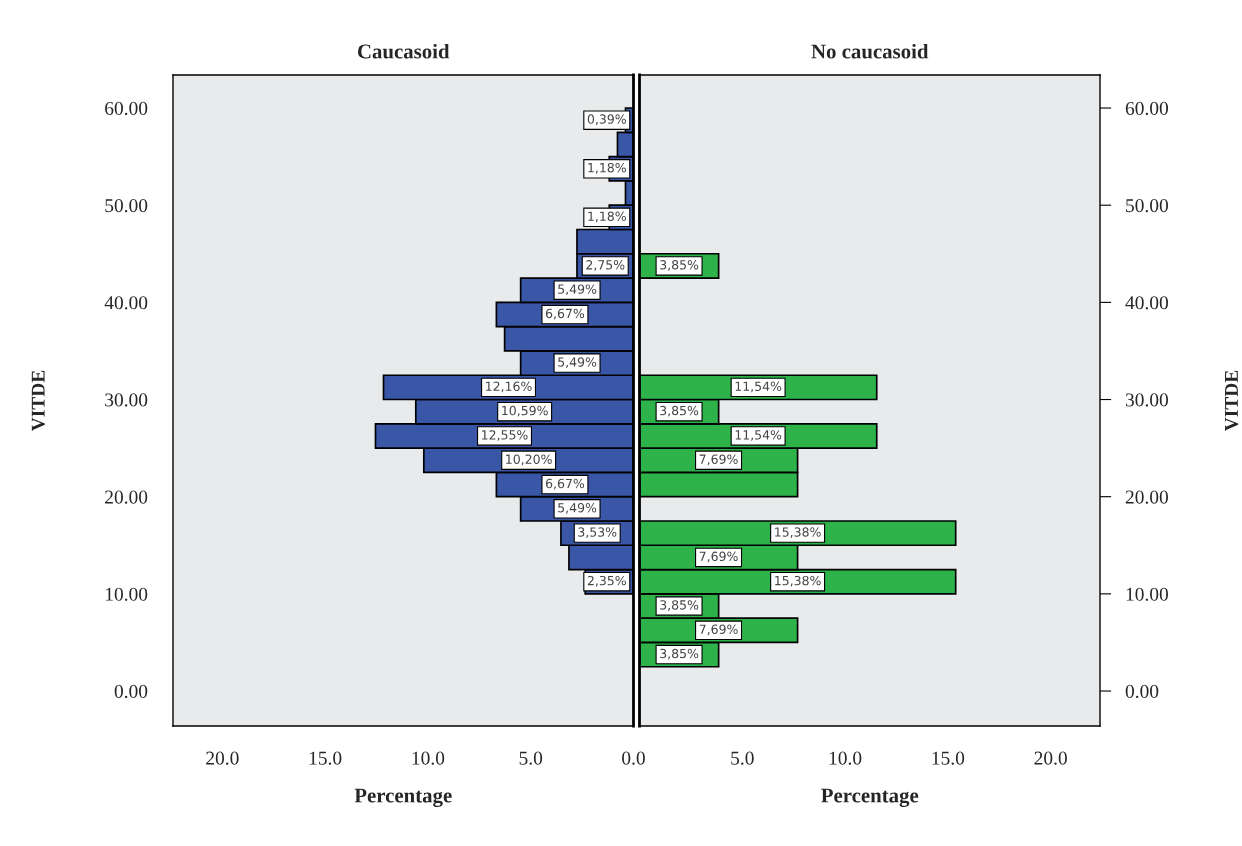  What do you see at coordinates (597, 533) in the screenshot?
I see `data-label: 3,53%` at bounding box center [597, 533].